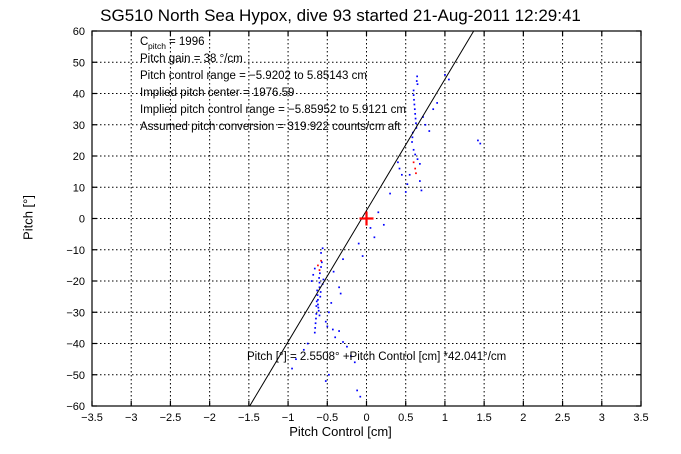  Describe the element at coordinates (191, 59) in the screenshot. I see `annotation-line-2: Pitch gain = 38 °/cm` at that location.